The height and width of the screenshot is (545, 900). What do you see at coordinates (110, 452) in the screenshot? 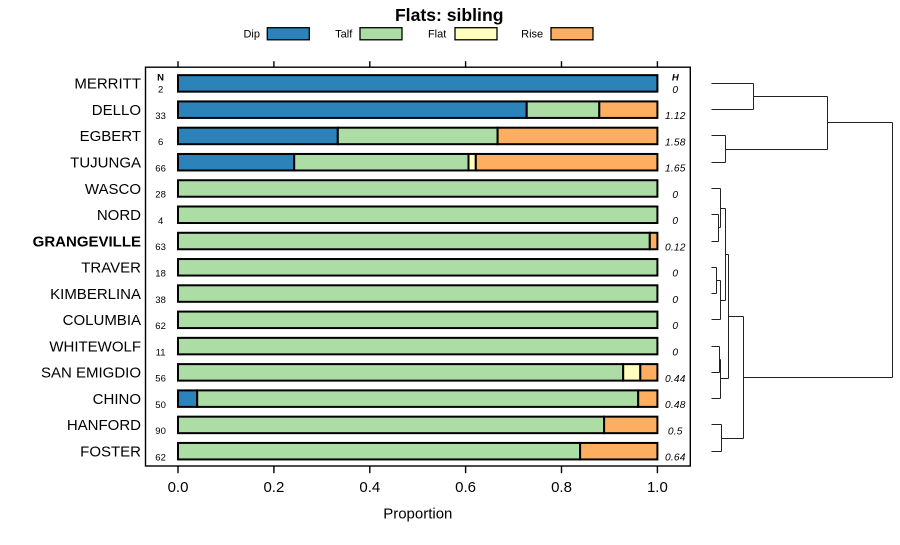
I see `svg-text: FOSTER` at bounding box center [110, 452].